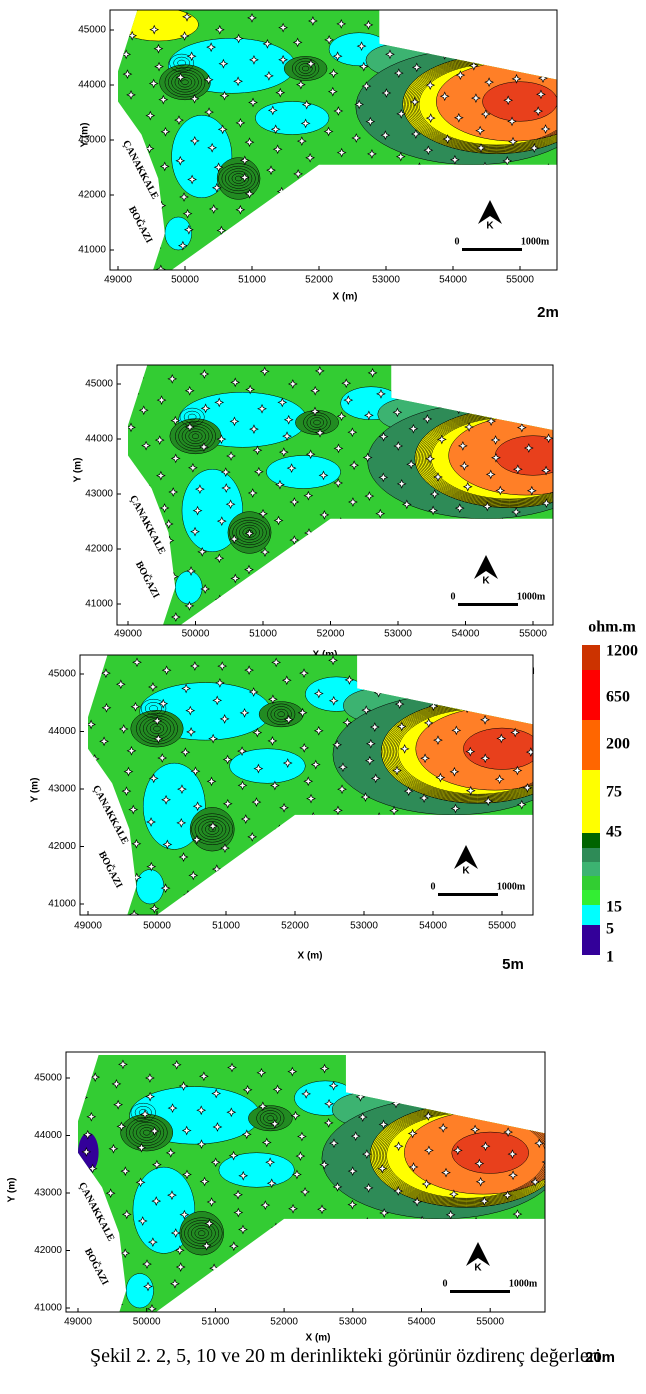 This screenshot has width=646, height=1394. I want to click on depth-label: 5m, so click(513, 964).